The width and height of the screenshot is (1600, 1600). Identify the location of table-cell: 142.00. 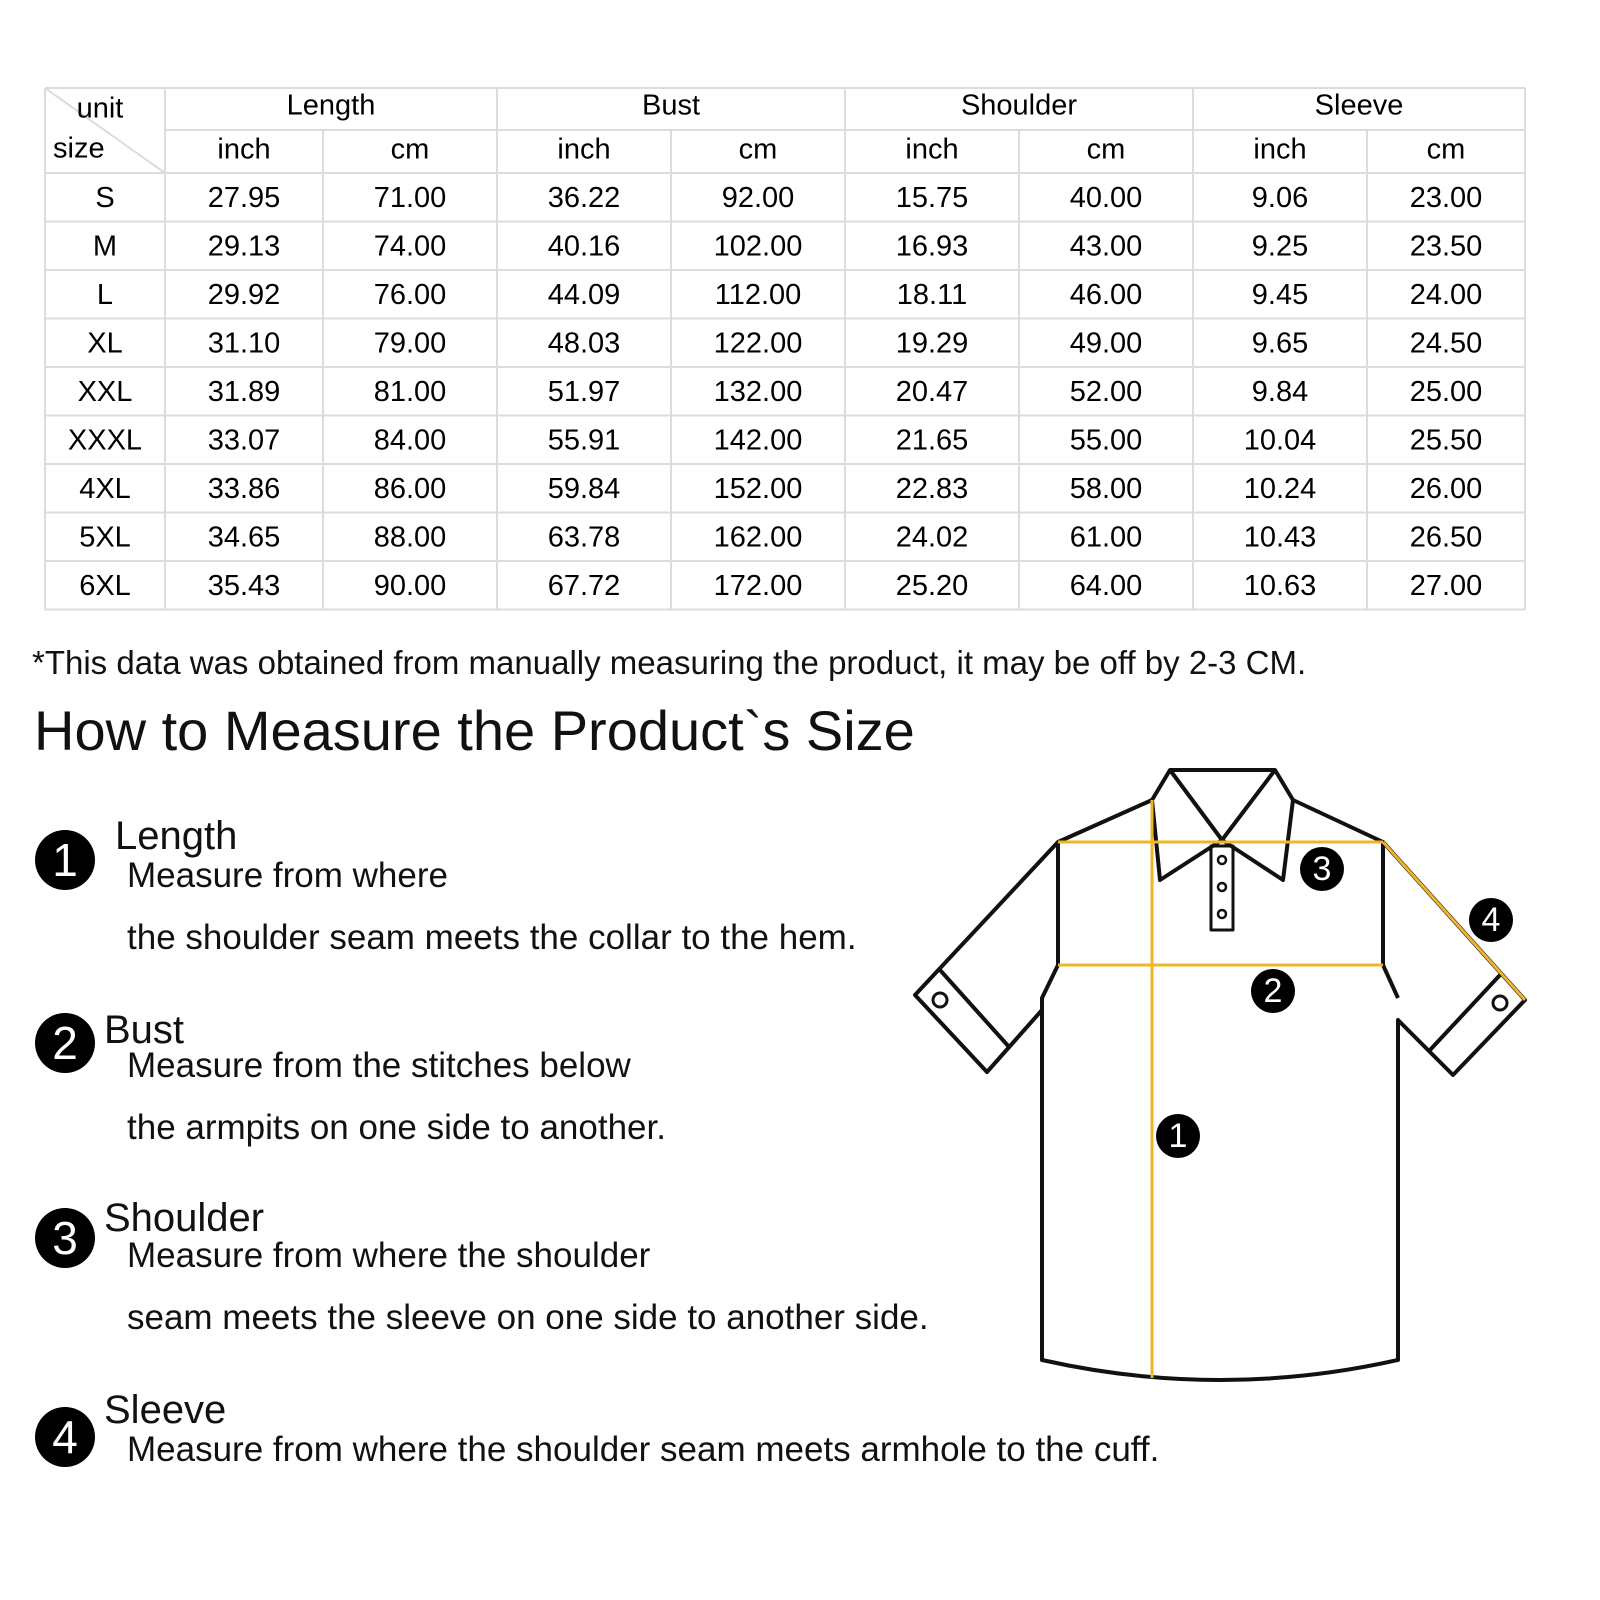
(758, 440).